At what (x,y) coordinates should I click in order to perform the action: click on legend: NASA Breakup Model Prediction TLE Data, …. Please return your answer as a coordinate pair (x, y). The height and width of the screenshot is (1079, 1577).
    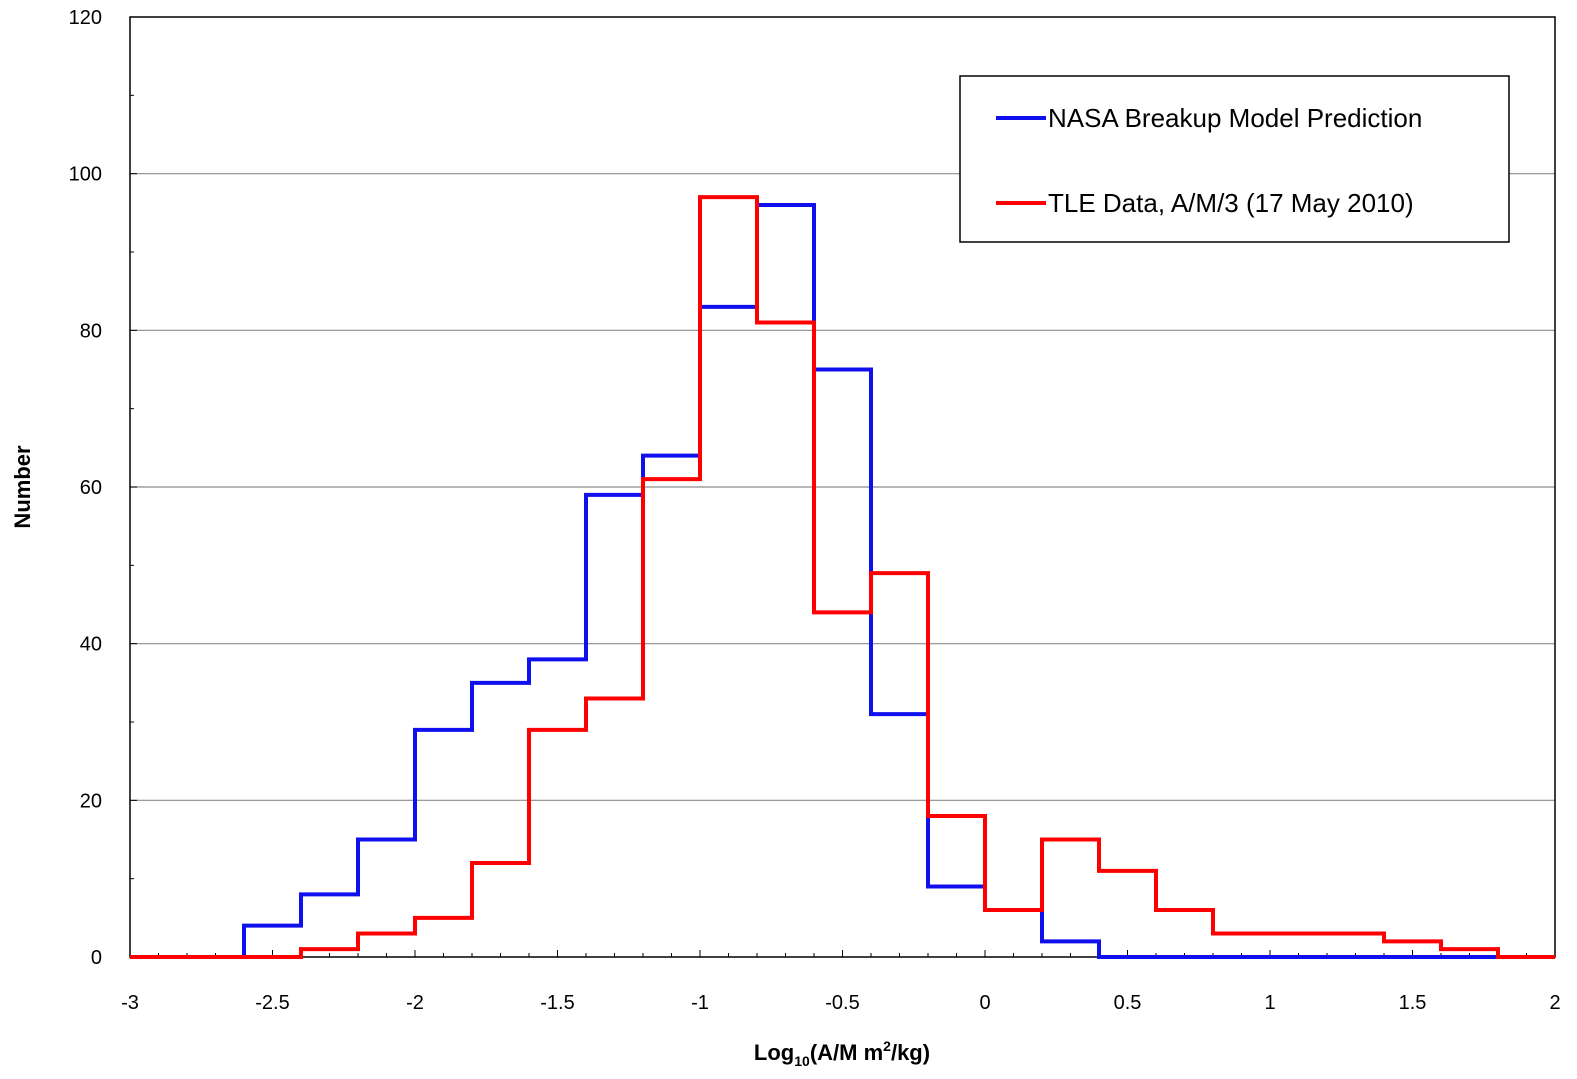
    Looking at the image, I should click on (1234, 159).